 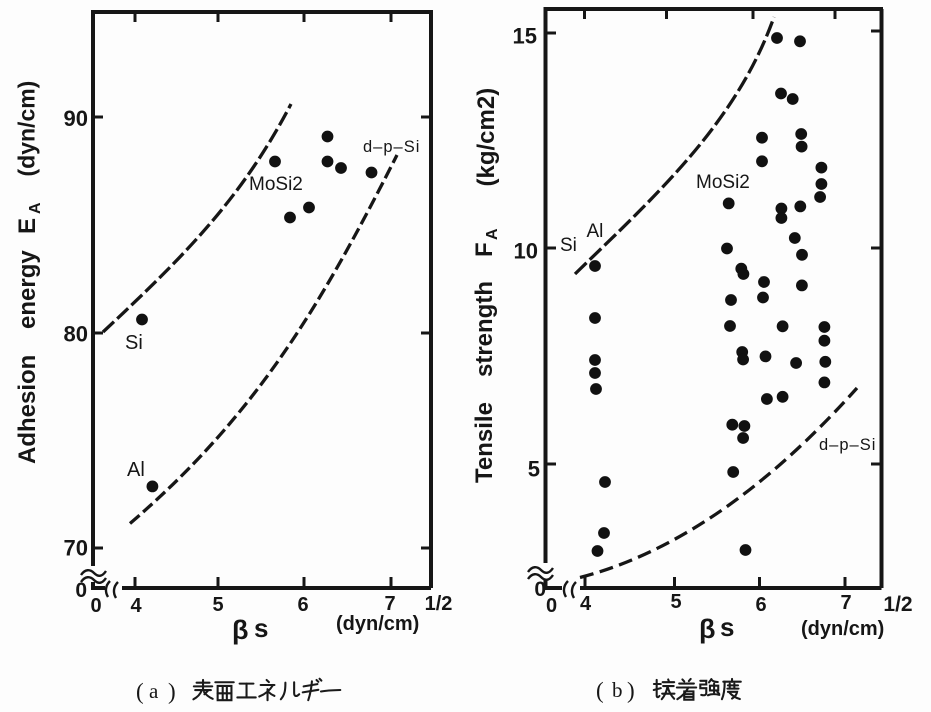 What do you see at coordinates (27, 409) in the screenshot?
I see `svg-text: Adhesion` at bounding box center [27, 409].